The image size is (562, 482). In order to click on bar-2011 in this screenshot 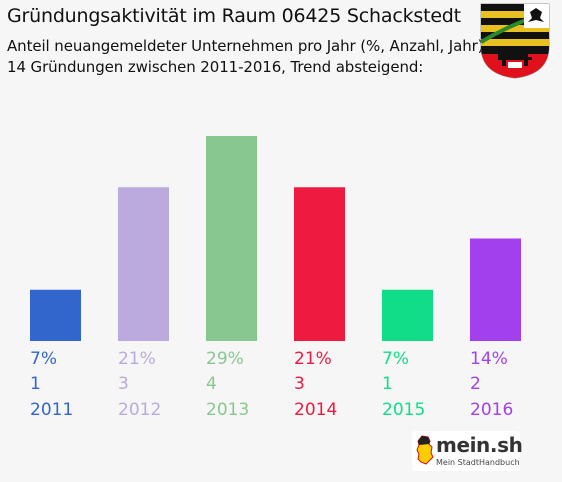, I will do `click(55, 315)`.